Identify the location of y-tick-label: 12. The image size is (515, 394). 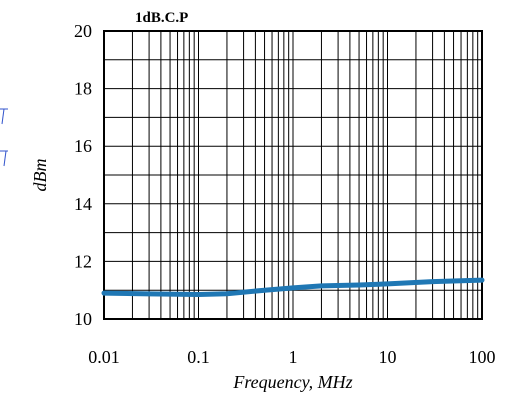
(83, 261).